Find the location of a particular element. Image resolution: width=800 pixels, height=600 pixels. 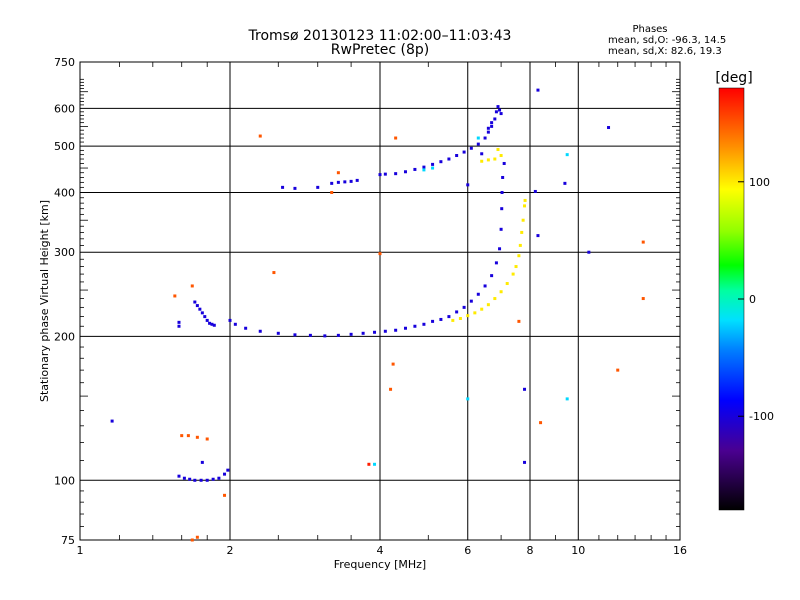

x-tick-label: 2 is located at coordinates (230, 550).